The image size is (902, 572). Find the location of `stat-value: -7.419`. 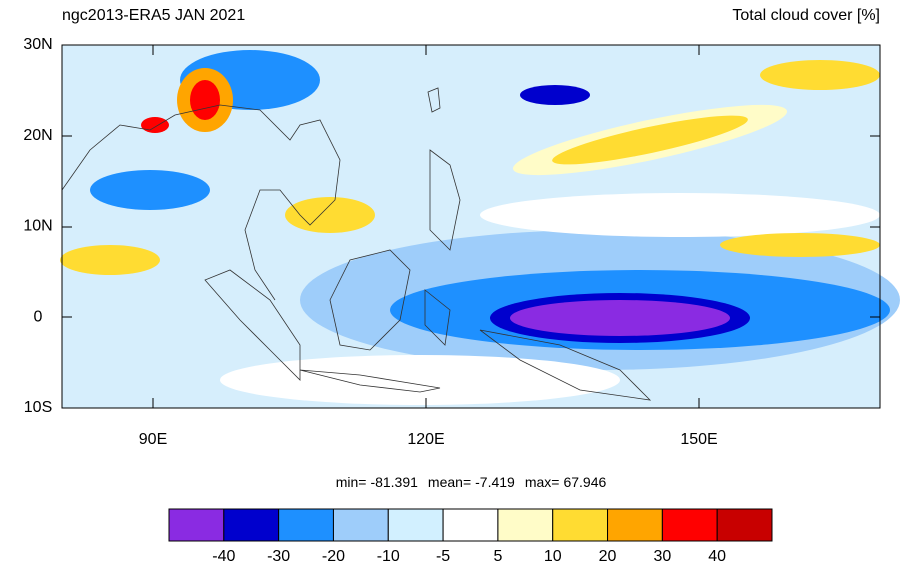

stat-value: -7.419 is located at coordinates (495, 482).